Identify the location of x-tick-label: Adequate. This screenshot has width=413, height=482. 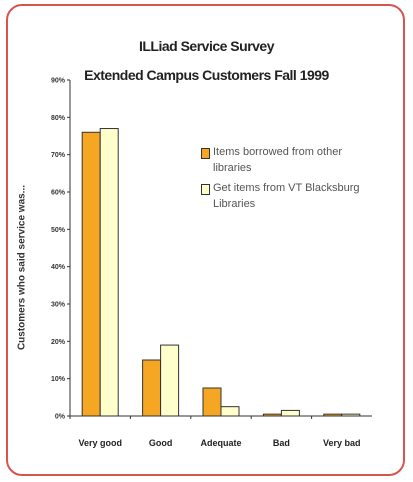
(220, 443).